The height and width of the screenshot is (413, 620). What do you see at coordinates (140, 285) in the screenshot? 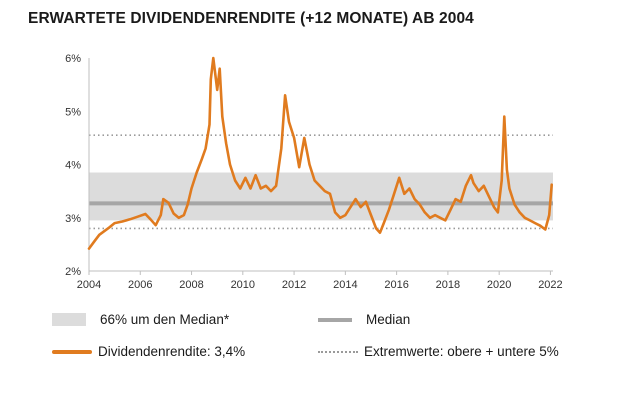
I see `x-tick-label: 2006` at bounding box center [140, 285].